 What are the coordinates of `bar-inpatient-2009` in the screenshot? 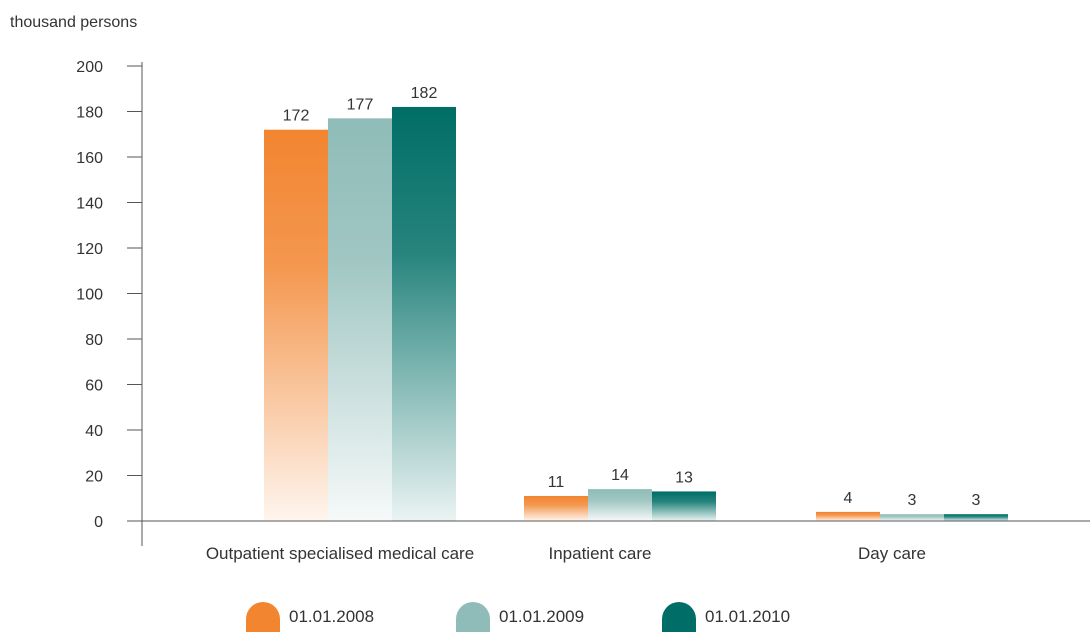 It's located at (620, 505).